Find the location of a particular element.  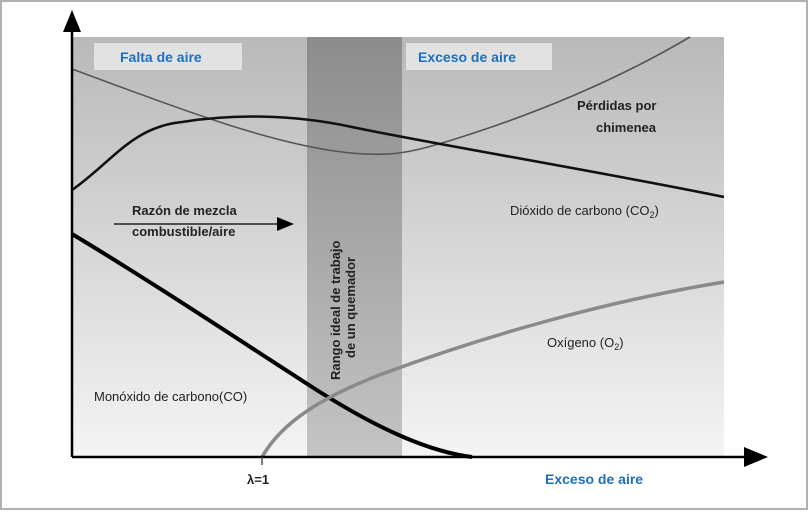

mixture-label-line1: Razón de mezcla is located at coordinates (185, 210).